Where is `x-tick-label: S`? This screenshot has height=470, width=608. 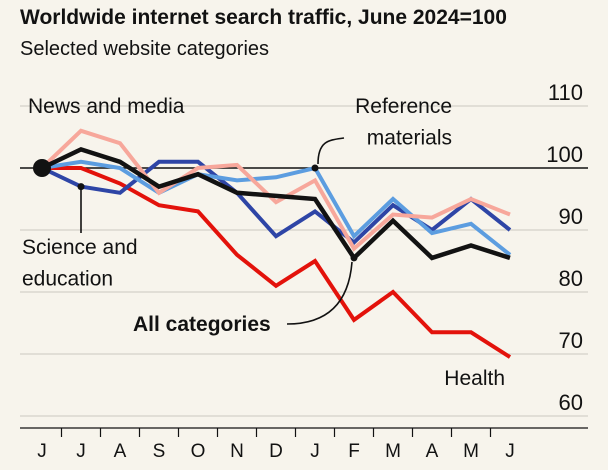 x-tick-label: S is located at coordinates (159, 451).